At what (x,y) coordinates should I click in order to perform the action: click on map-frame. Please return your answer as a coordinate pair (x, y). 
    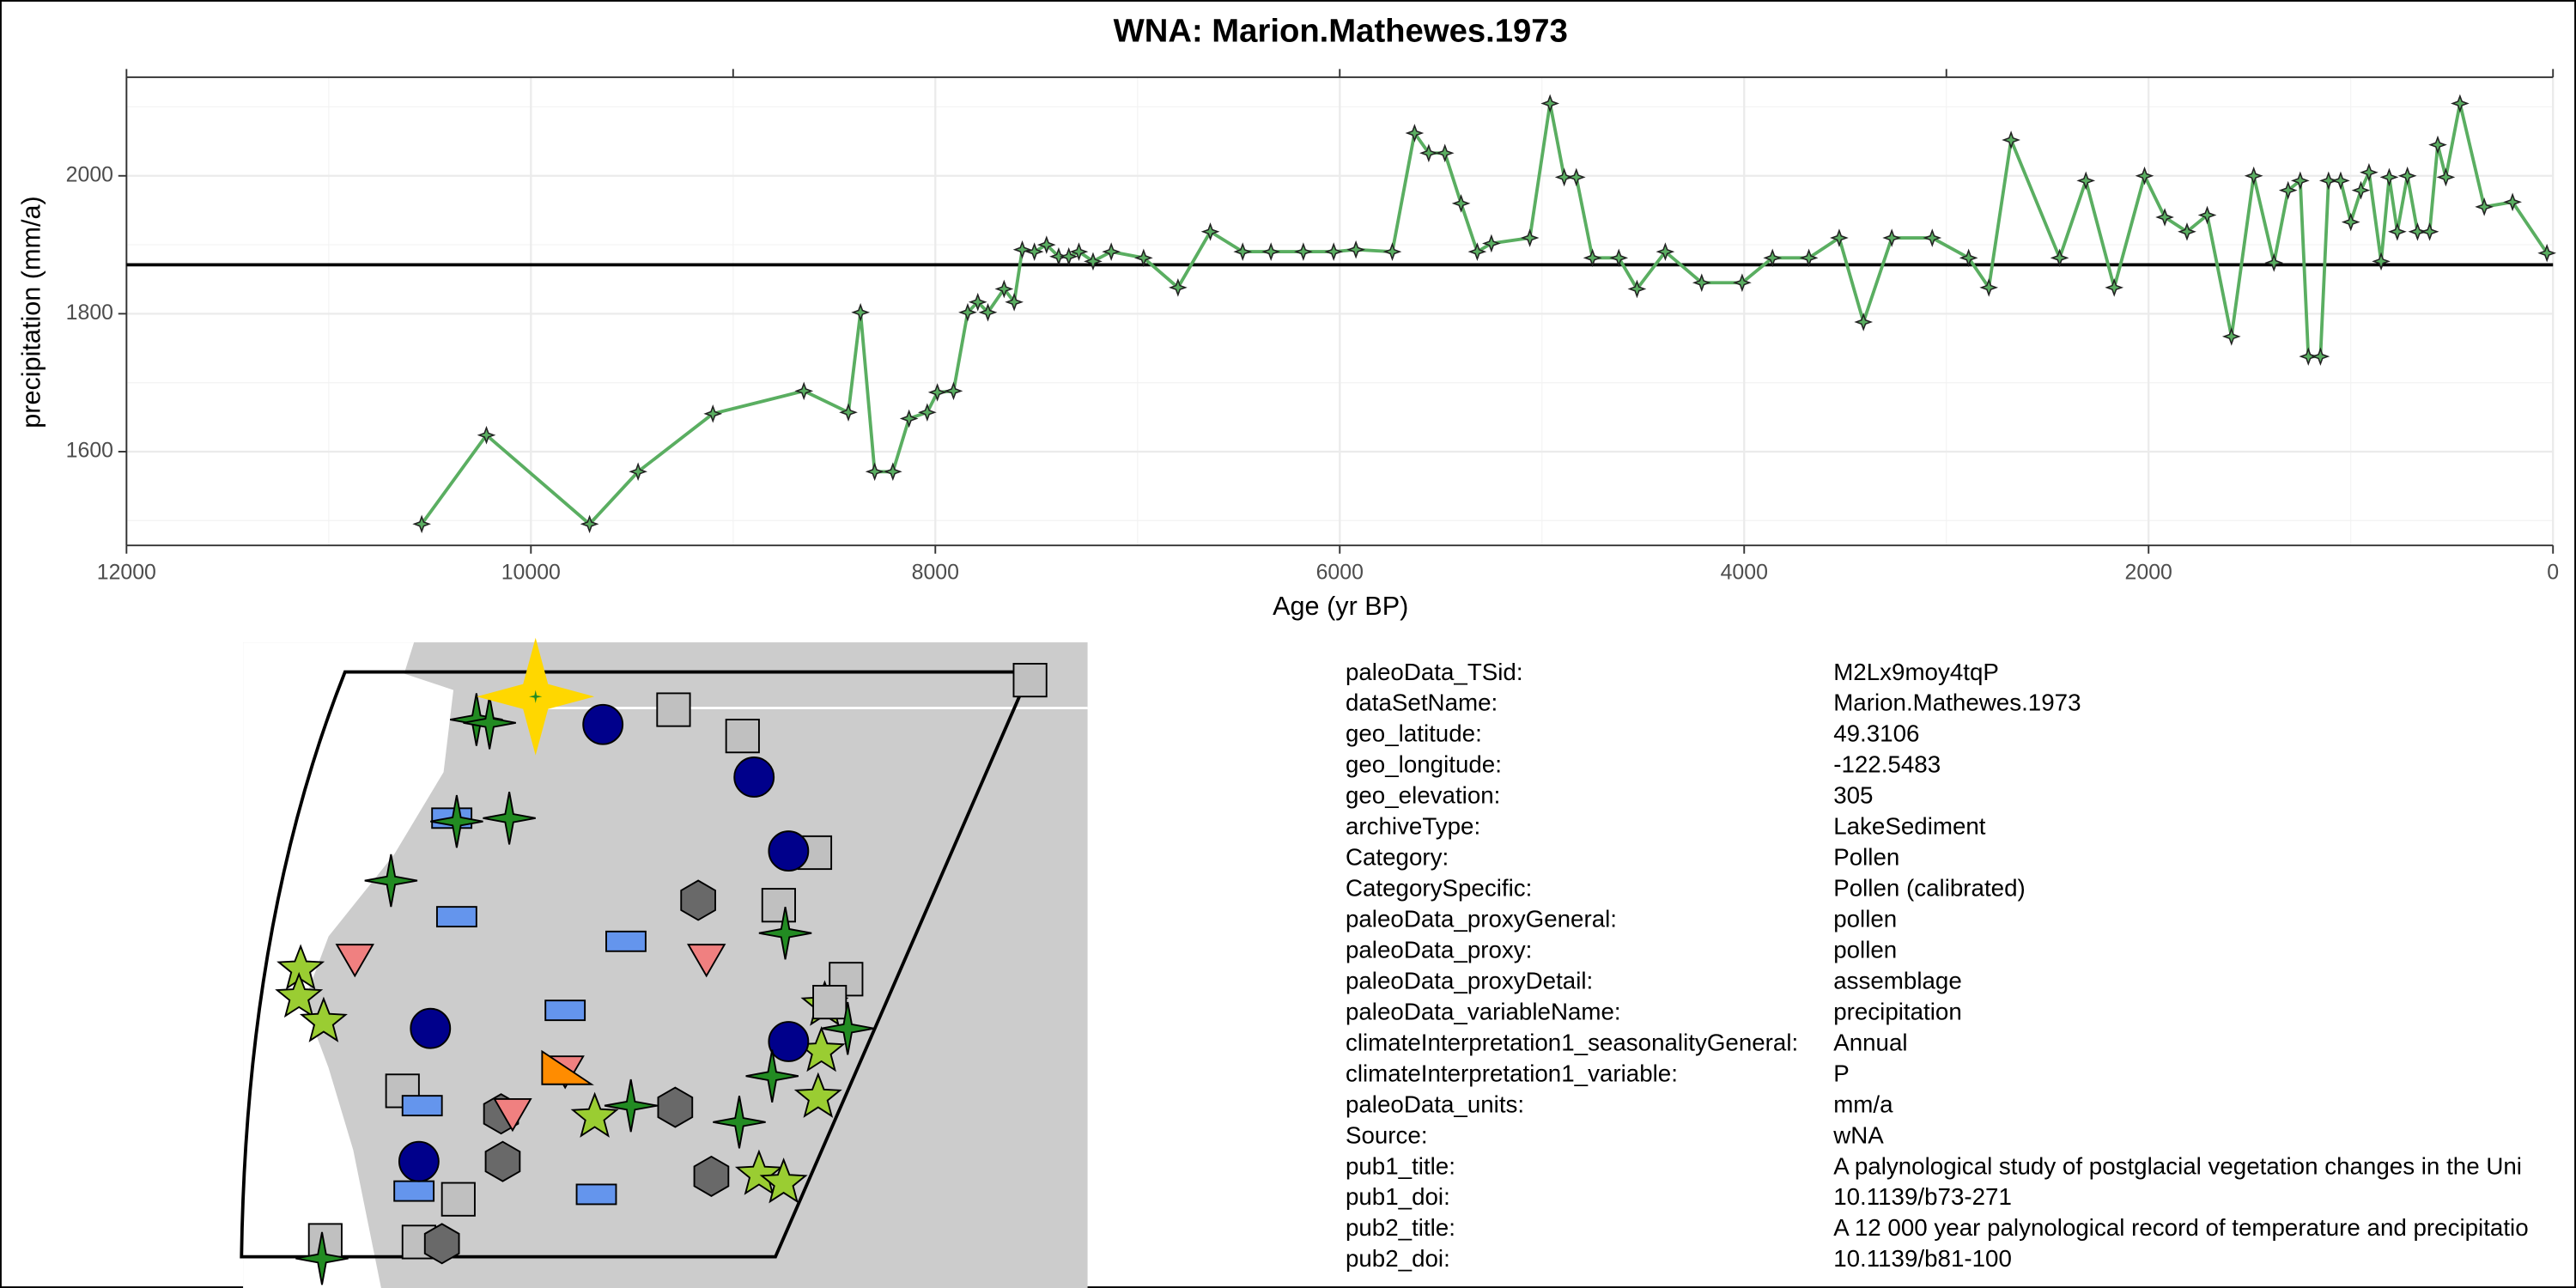
    Looking at the image, I should click on (636, 965).